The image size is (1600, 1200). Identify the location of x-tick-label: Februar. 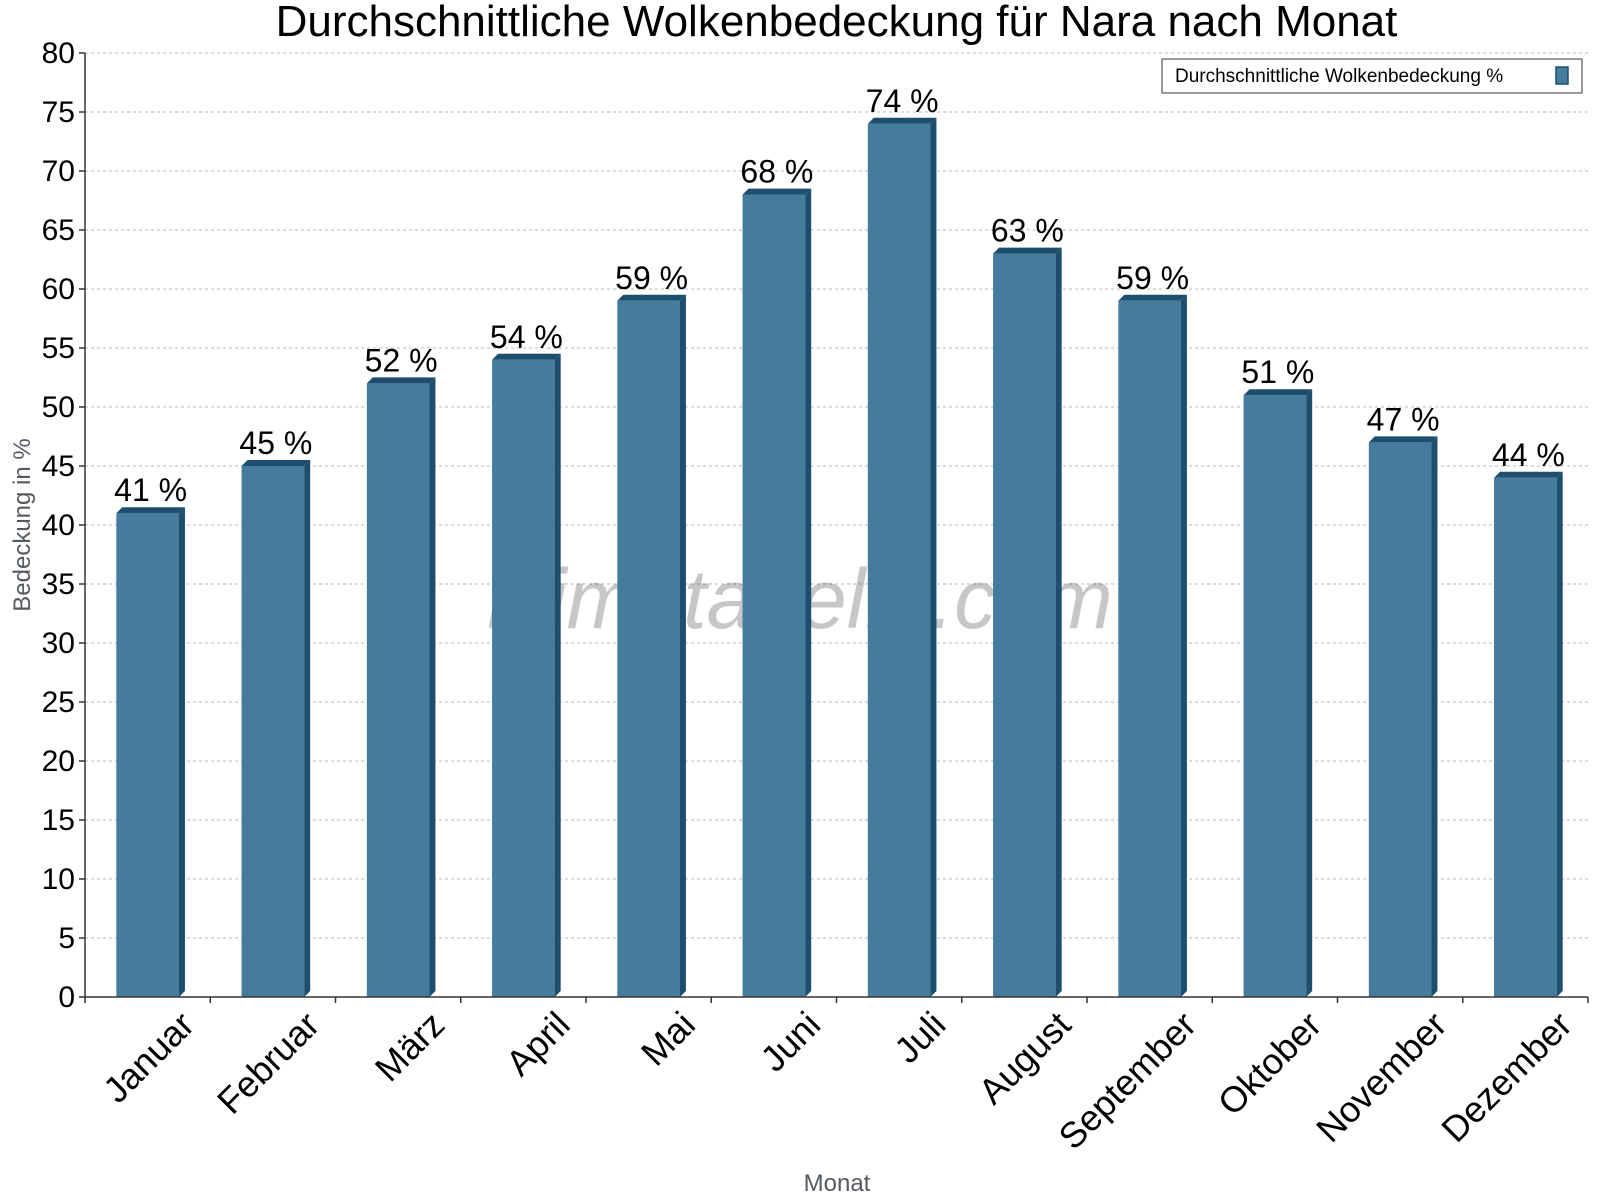
(268, 1063).